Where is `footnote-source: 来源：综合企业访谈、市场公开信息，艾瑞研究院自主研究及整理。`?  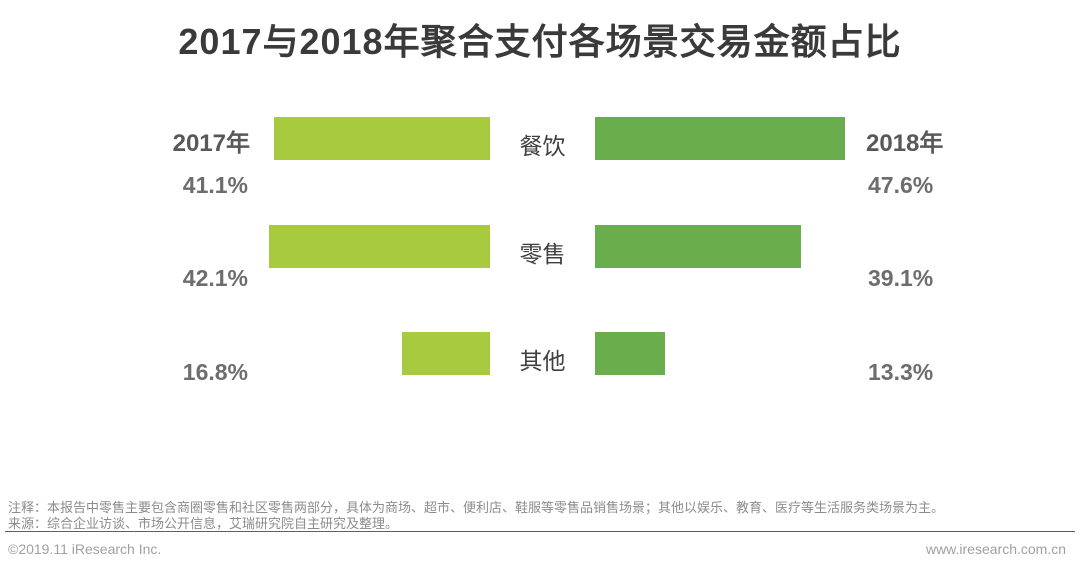 footnote-source: 来源：综合企业访谈、市场公开信息，艾瑞研究院自主研究及整理。 is located at coordinates (203, 523).